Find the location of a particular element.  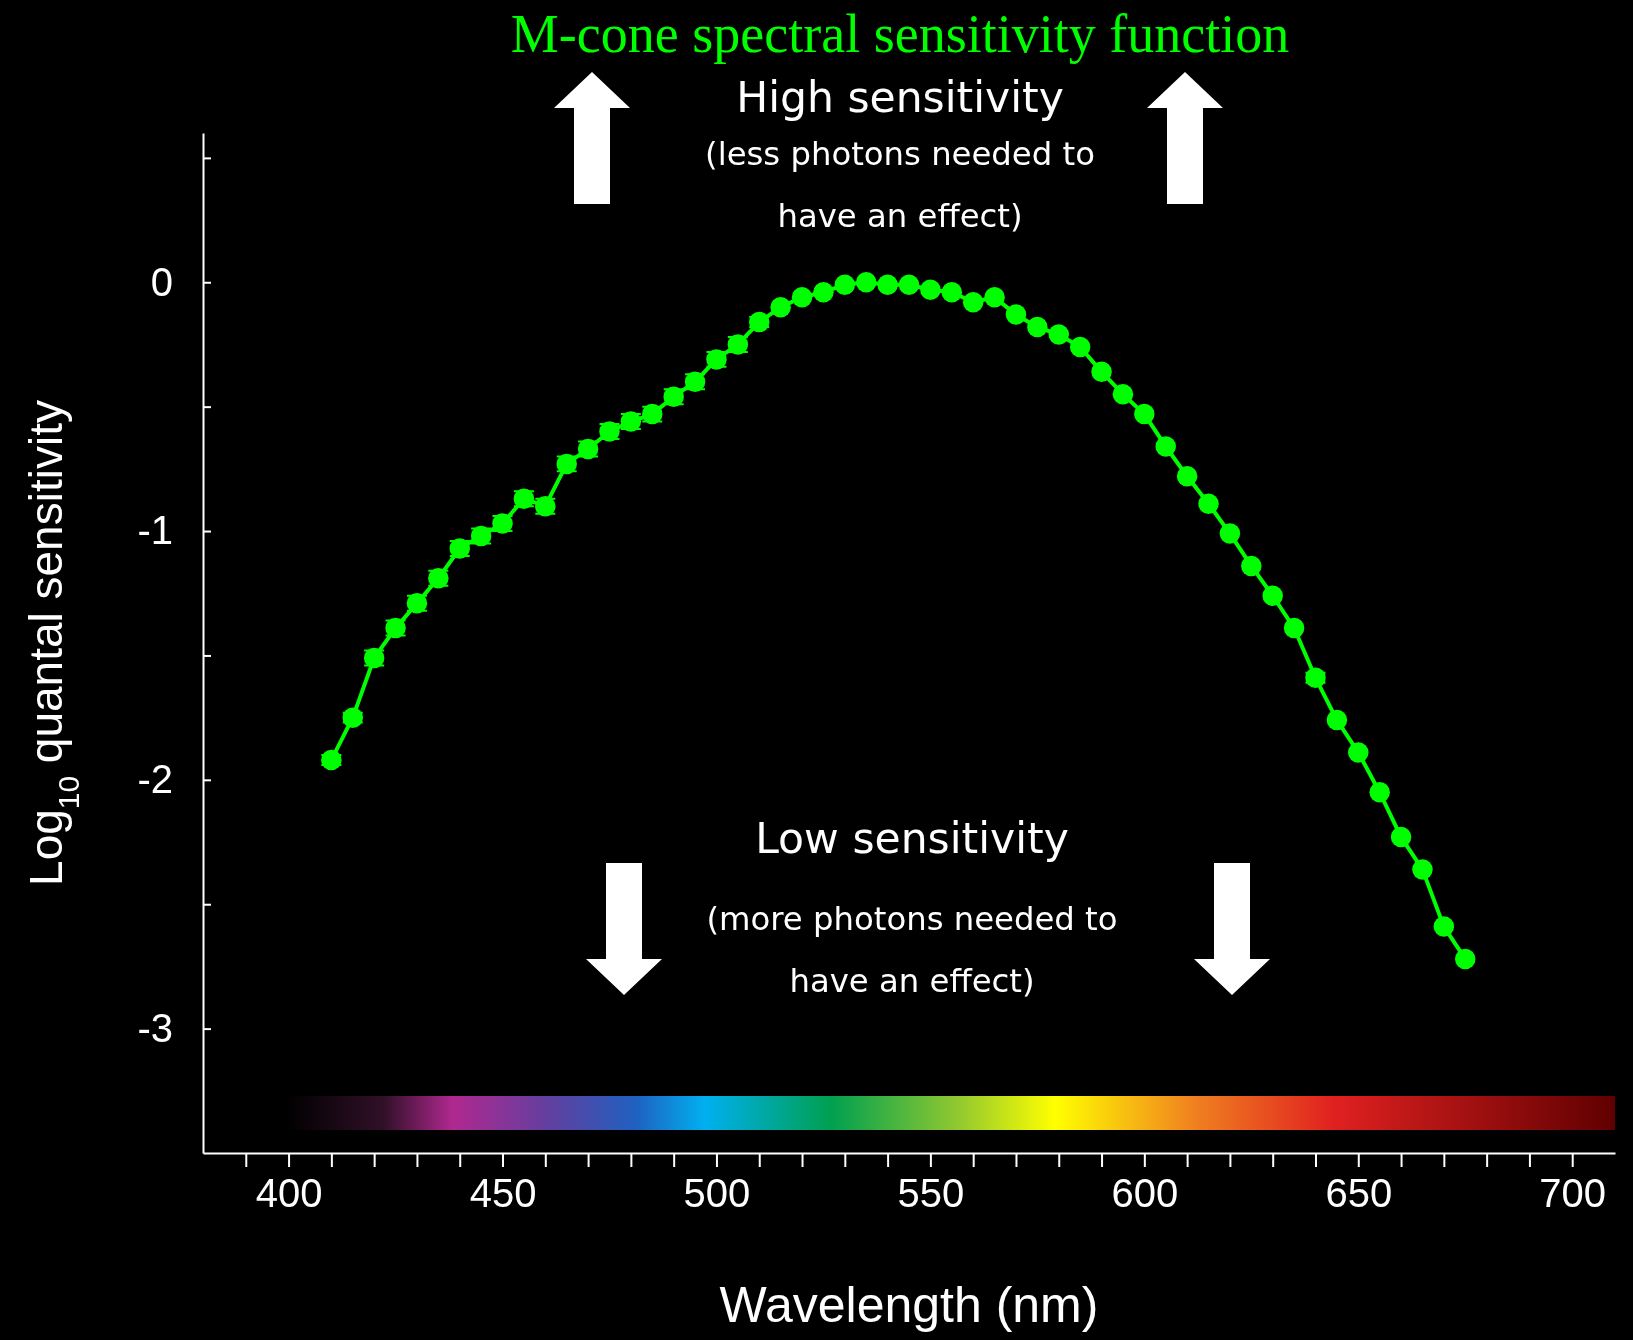

x-tick-label: 700 is located at coordinates (1573, 1193).